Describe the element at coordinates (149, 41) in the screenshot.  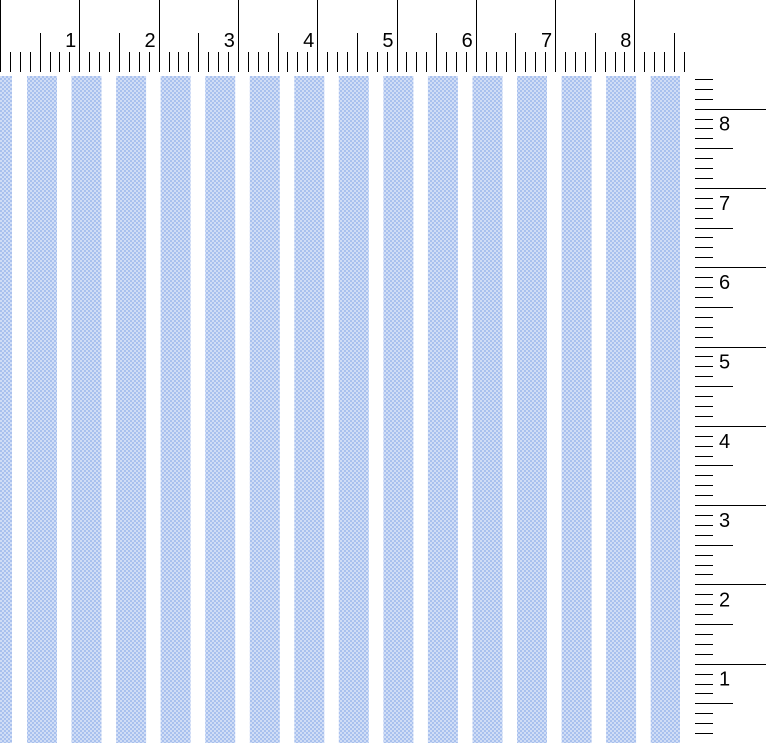
I see `top-ruler-label: 2` at that location.